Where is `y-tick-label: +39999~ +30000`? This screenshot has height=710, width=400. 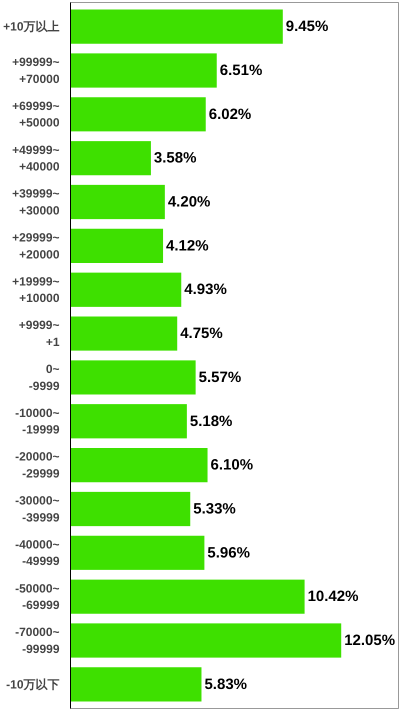 y-tick-label: +39999~ +30000 is located at coordinates (36, 202).